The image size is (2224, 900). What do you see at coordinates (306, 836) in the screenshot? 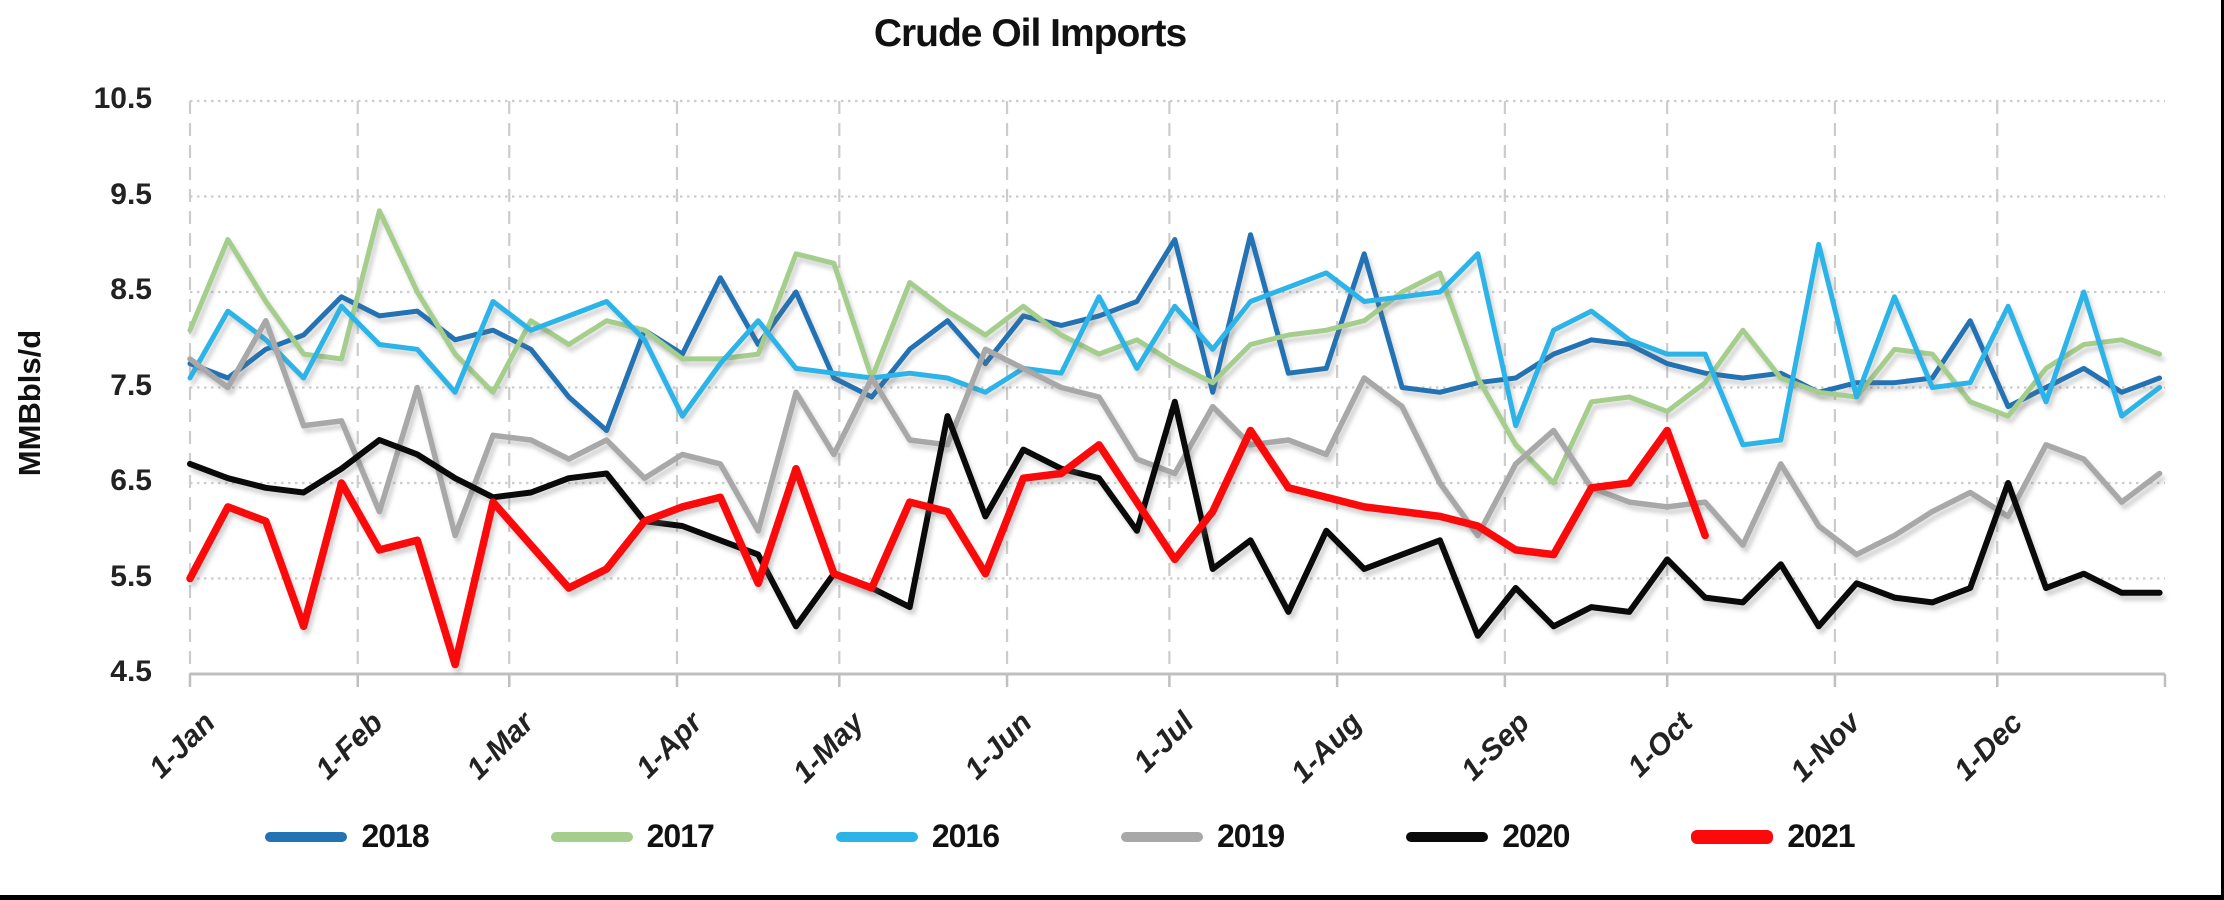
I see `legend-swatch-2018` at bounding box center [306, 836].